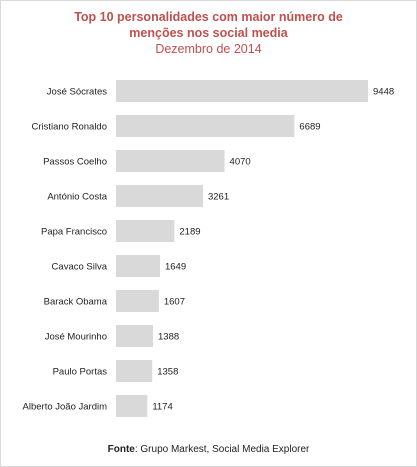 The height and width of the screenshot is (467, 417). I want to click on bar-barack-obama, so click(137, 301).